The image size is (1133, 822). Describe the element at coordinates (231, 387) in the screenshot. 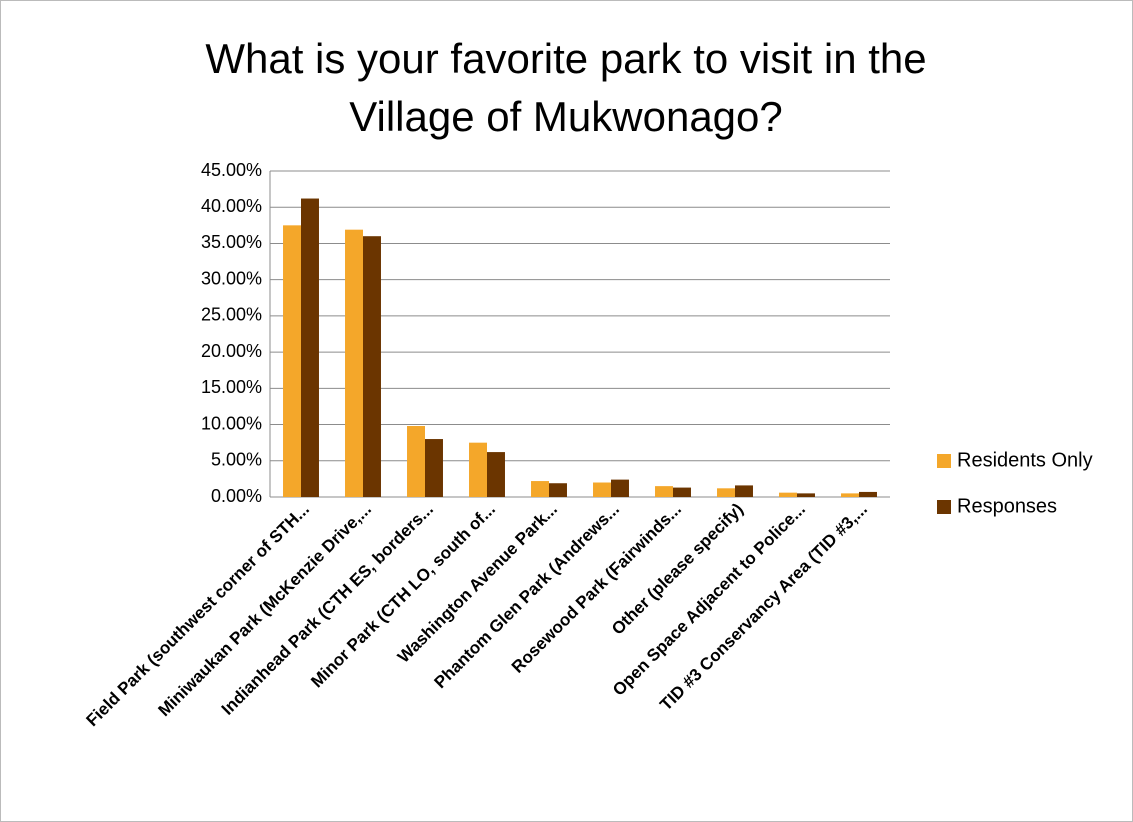

I see `y-tick-label: 15.00%` at that location.